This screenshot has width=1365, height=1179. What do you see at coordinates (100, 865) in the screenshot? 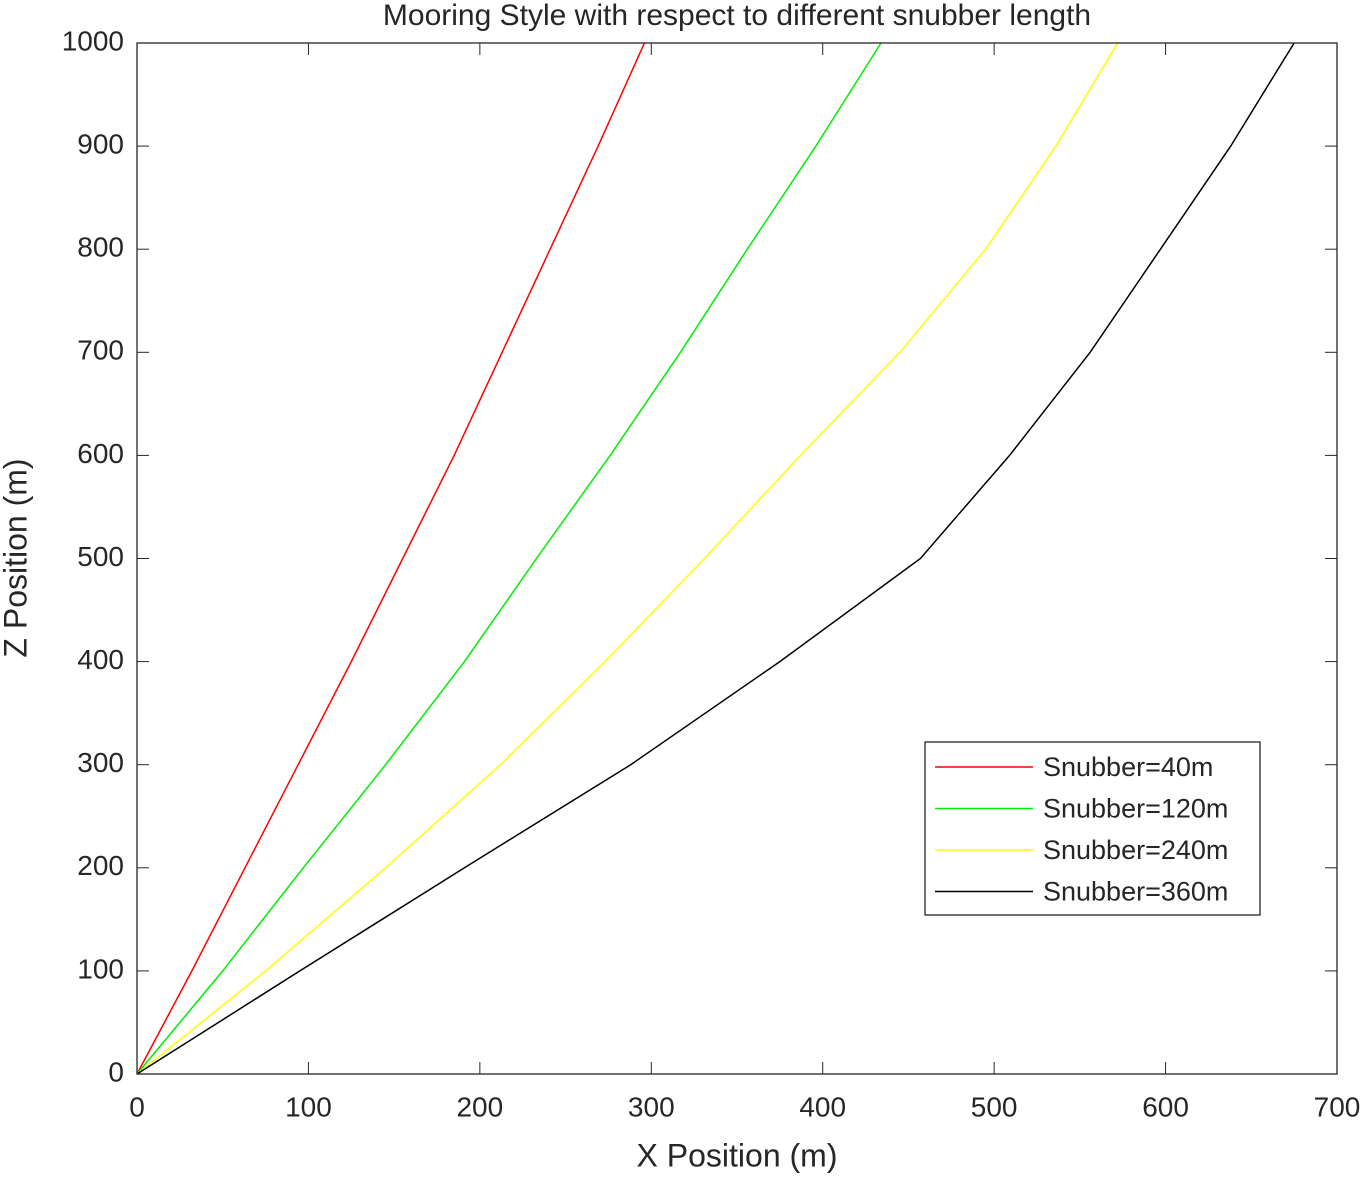
I see `y-tick-label: 200` at bounding box center [100, 865].